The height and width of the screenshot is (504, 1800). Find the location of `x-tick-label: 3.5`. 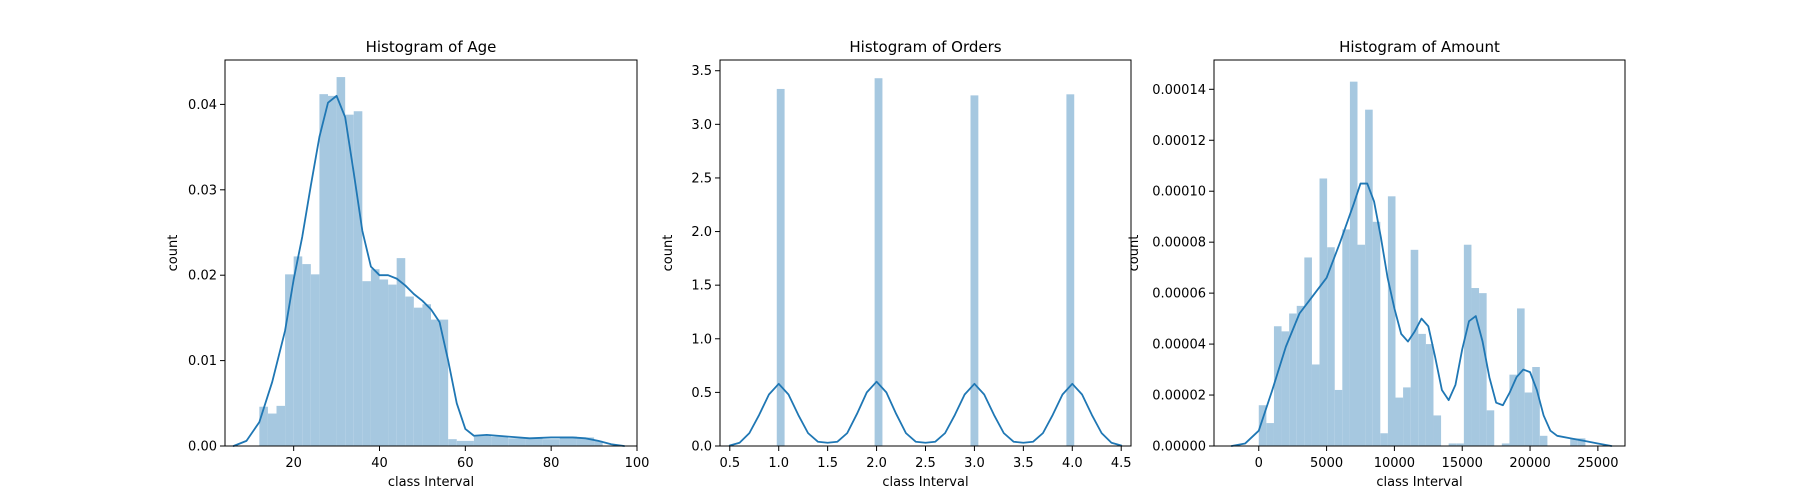

x-tick-label: 3.5 is located at coordinates (1023, 463).